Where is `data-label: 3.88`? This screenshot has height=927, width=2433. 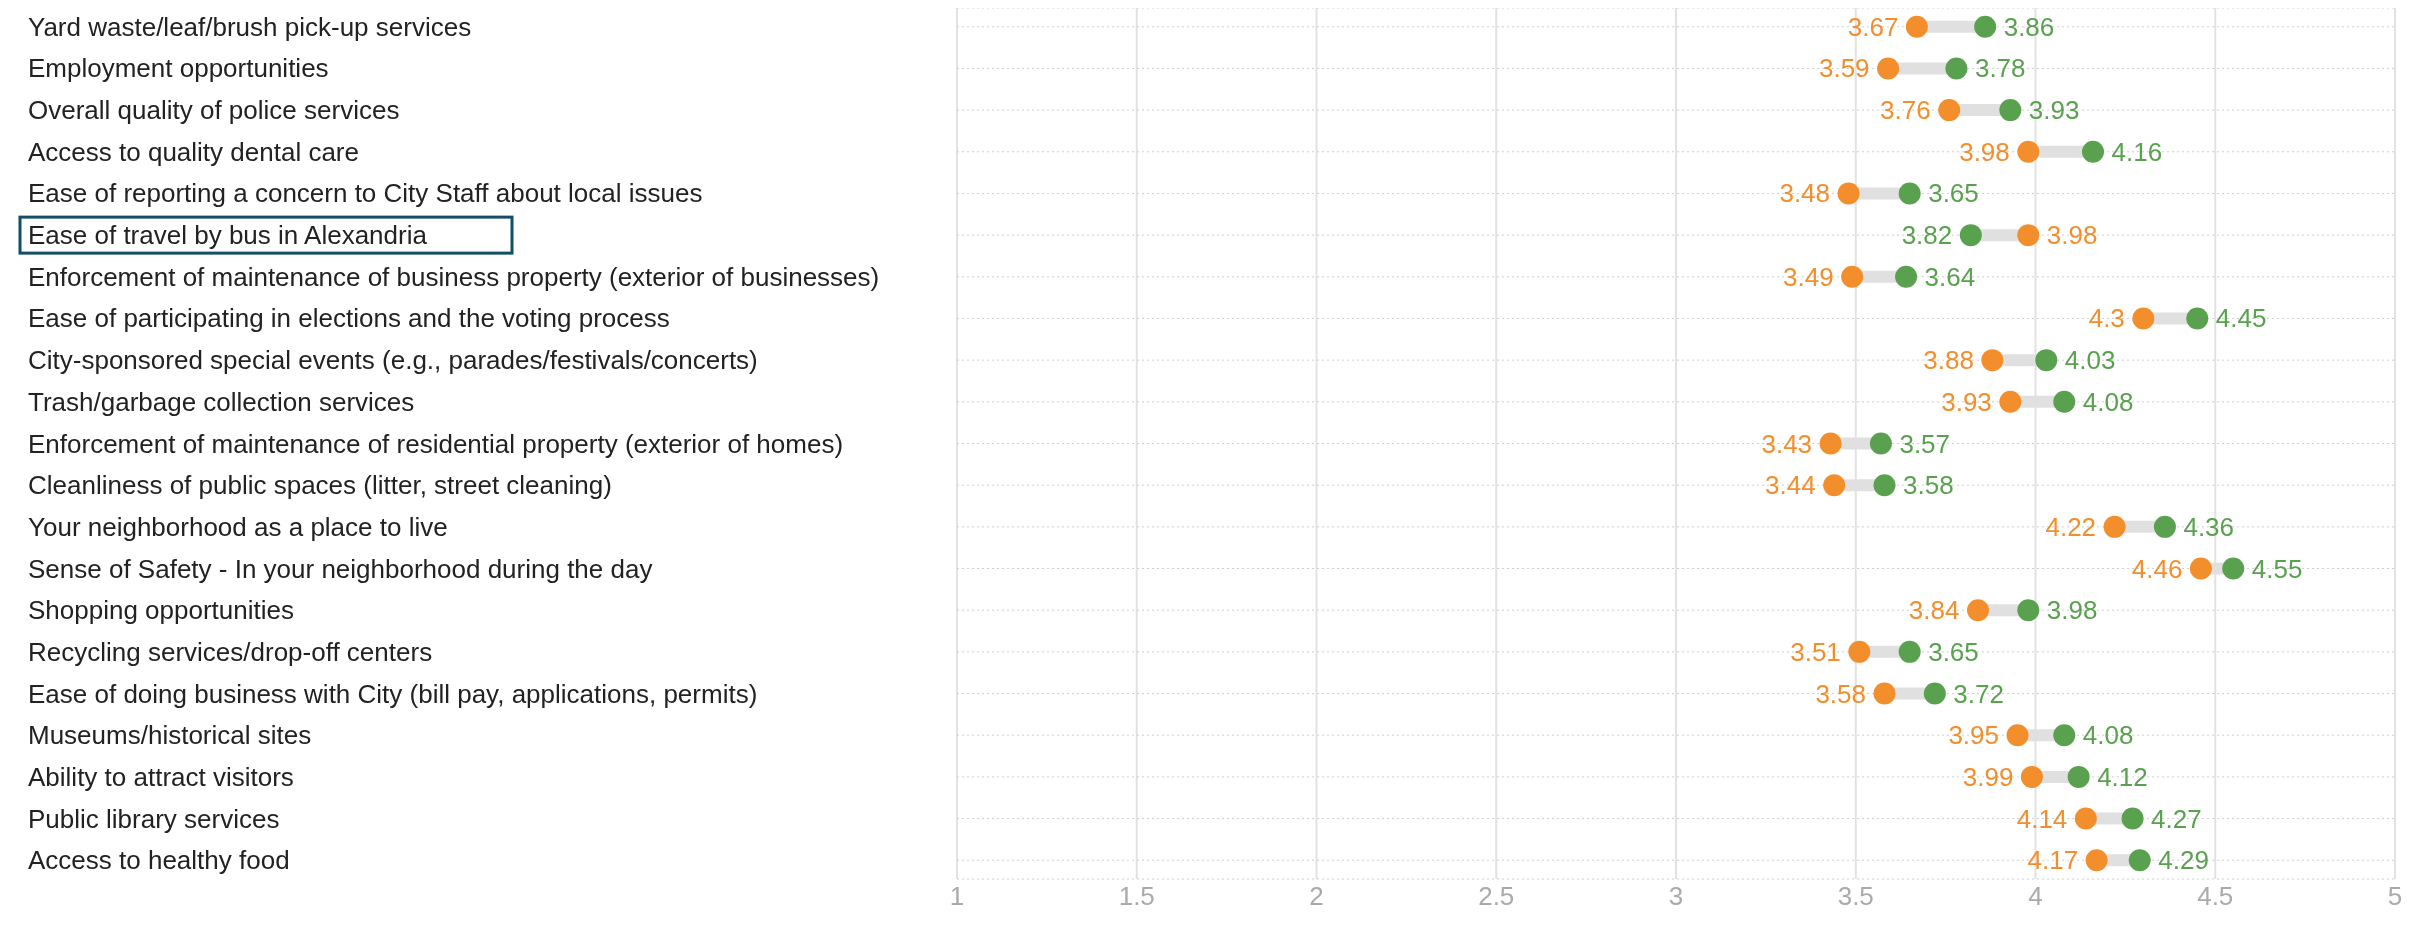
data-label: 3.88 is located at coordinates (1948, 360).